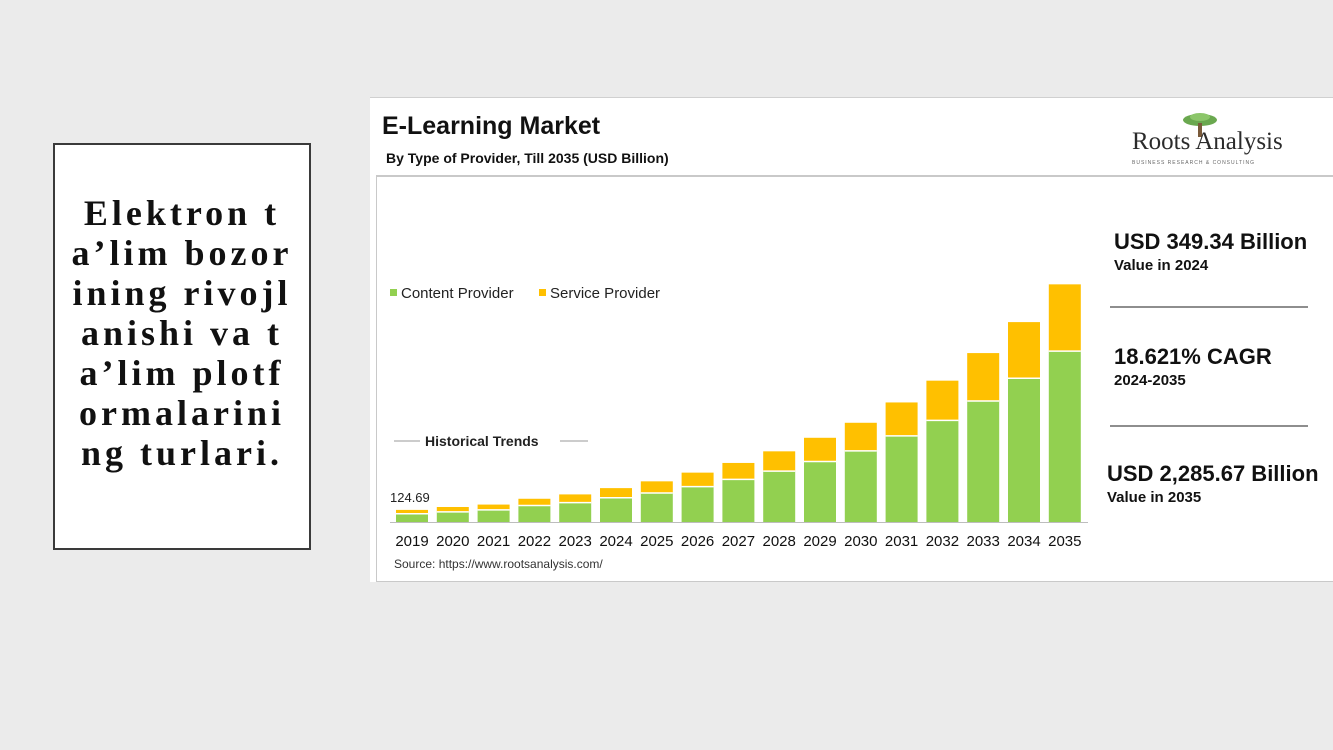 The width and height of the screenshot is (1333, 750). I want to click on stat-cagr: 18.621% CAGR 2024-2035, so click(1193, 366).